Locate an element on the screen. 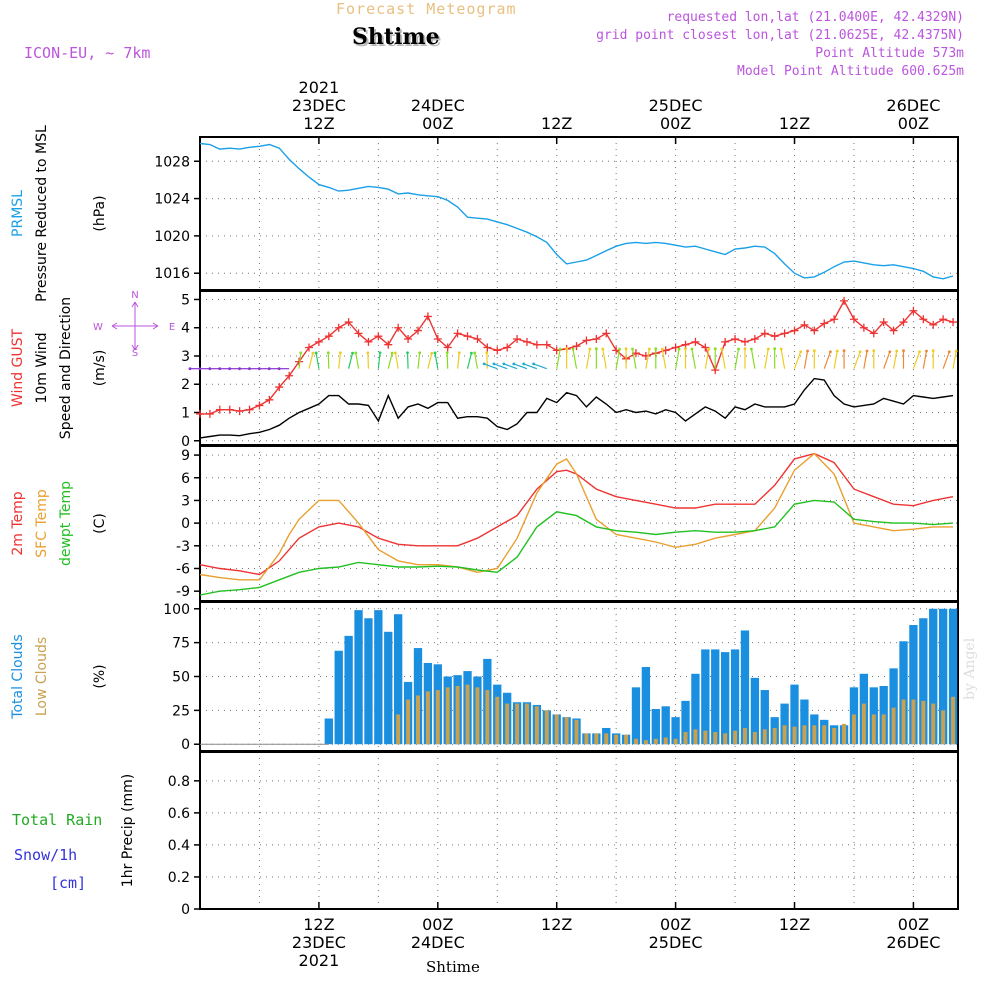  y-tick-label: 1024 is located at coordinates (172, 200).